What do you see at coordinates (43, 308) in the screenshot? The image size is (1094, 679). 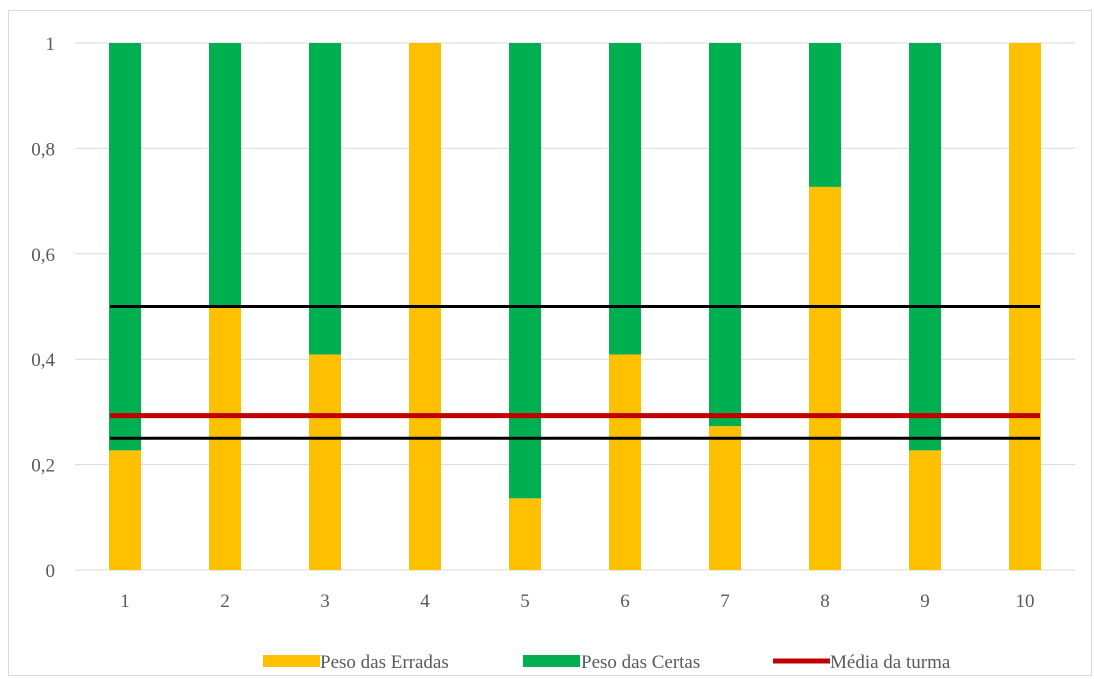 I see `y-axis: 0 0,2 0,4 0,6 0,8 1` at bounding box center [43, 308].